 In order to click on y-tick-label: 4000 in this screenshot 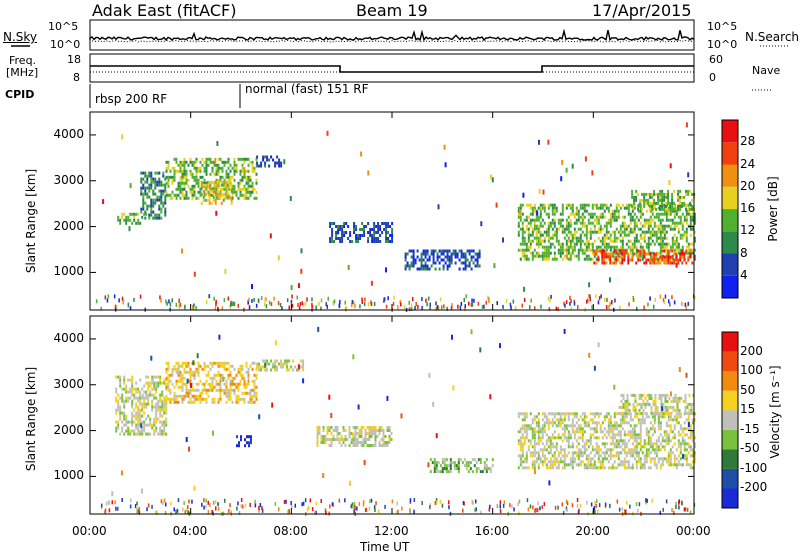, I will do `click(68, 133)`.